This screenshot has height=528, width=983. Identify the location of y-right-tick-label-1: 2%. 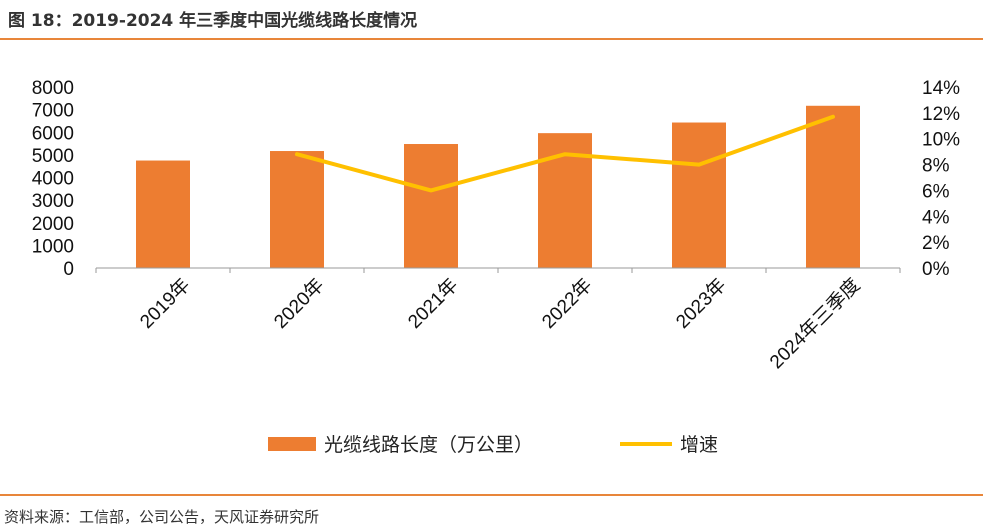
(936, 243).